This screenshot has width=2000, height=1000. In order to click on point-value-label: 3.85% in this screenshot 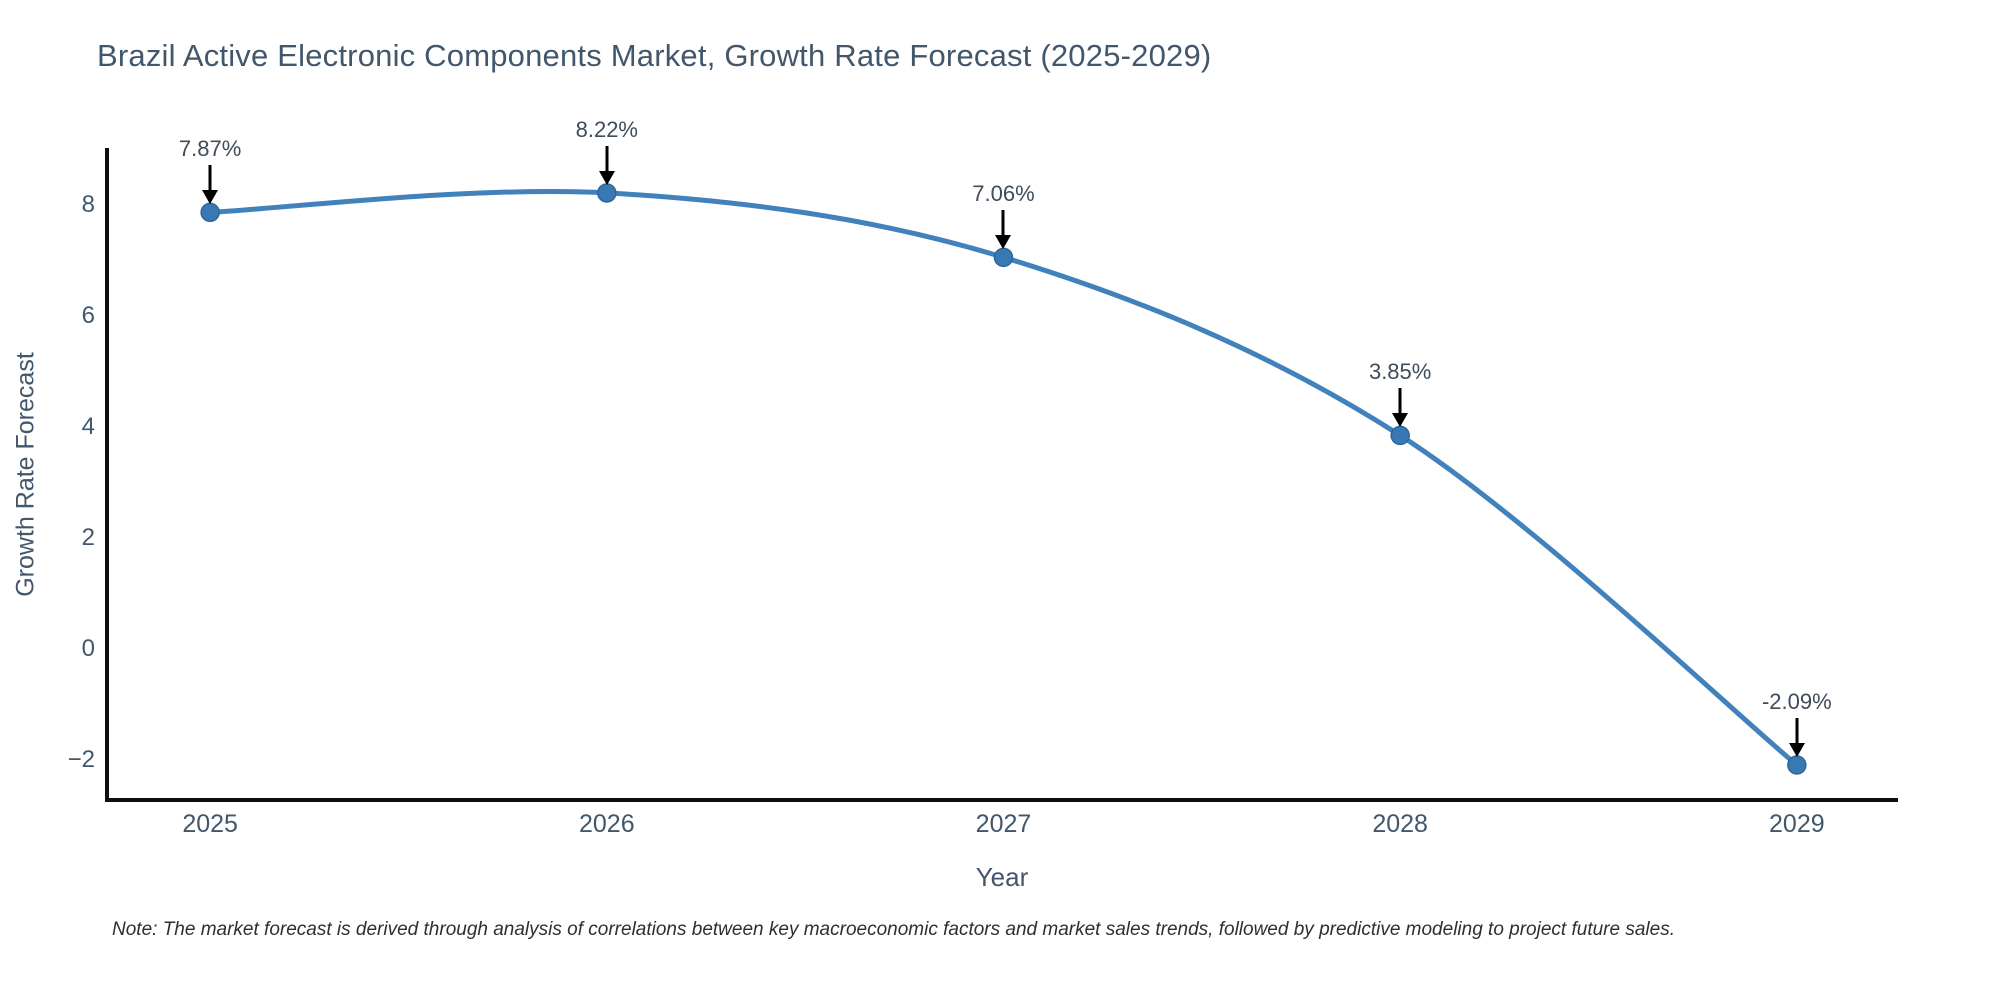, I will do `click(1400, 372)`.